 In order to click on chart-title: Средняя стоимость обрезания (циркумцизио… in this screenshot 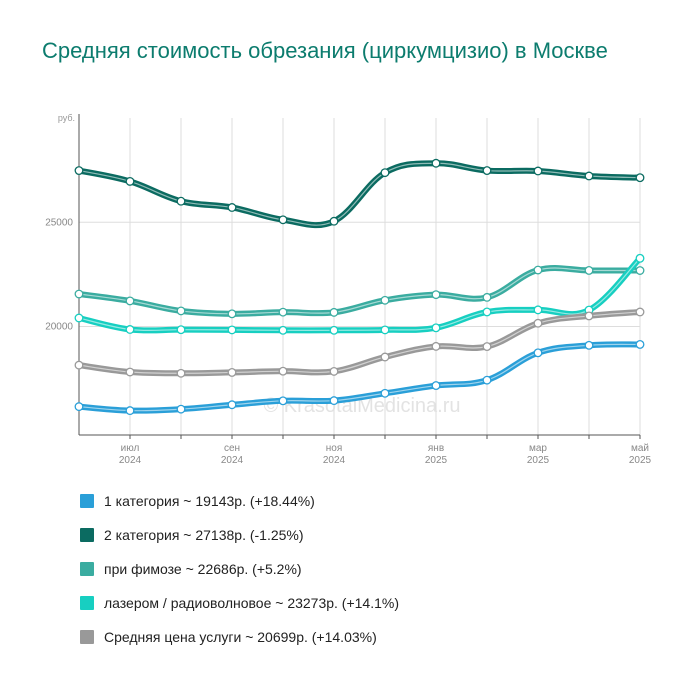, I will do `click(325, 50)`.